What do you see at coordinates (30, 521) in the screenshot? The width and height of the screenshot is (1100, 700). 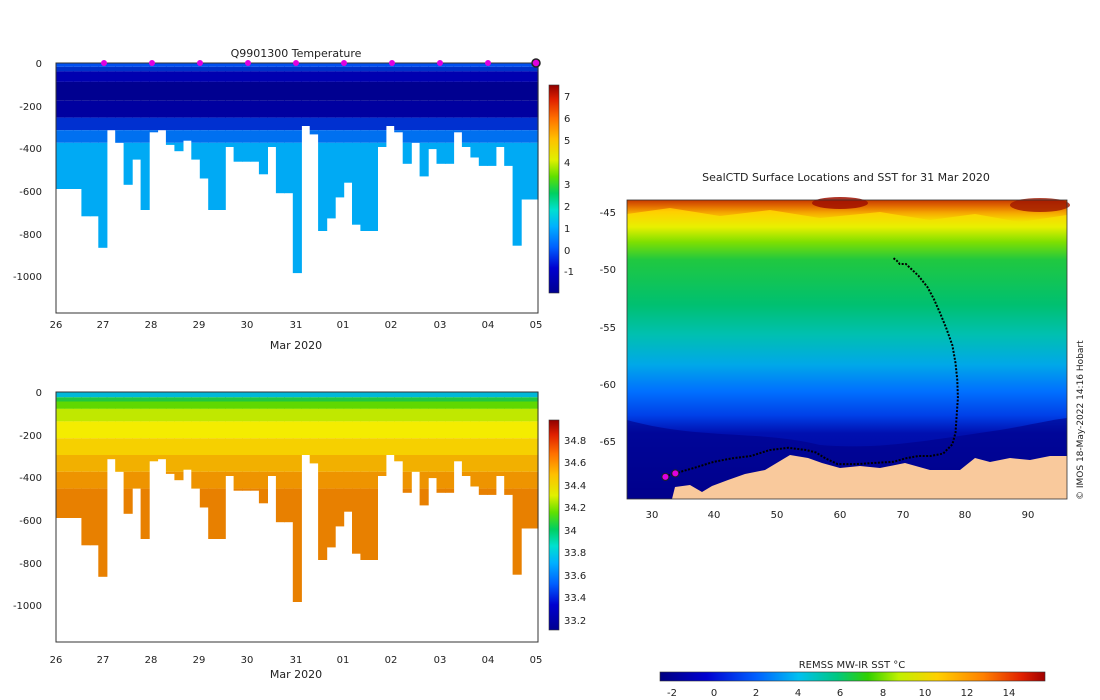 I see `y-tick-label: -600` at bounding box center [30, 521].